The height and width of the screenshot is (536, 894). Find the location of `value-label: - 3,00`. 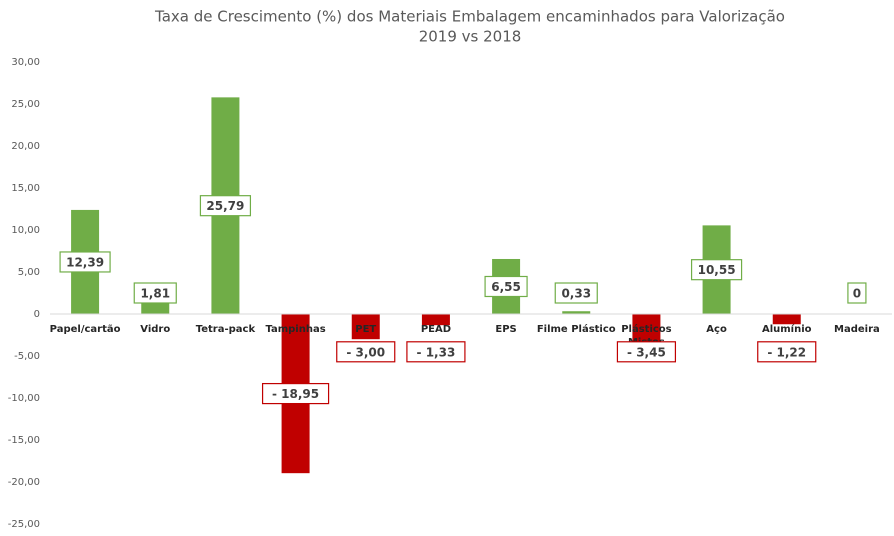

value-label: - 3,00 is located at coordinates (365, 352).